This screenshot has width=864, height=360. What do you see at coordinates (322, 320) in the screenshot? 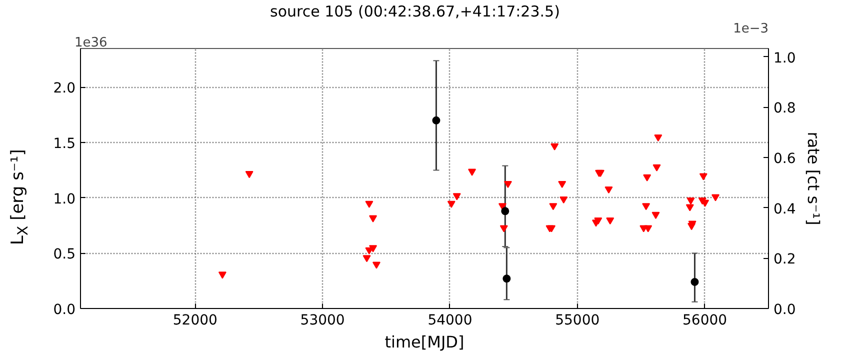
I see `x-tick-label: 53000` at bounding box center [322, 320].